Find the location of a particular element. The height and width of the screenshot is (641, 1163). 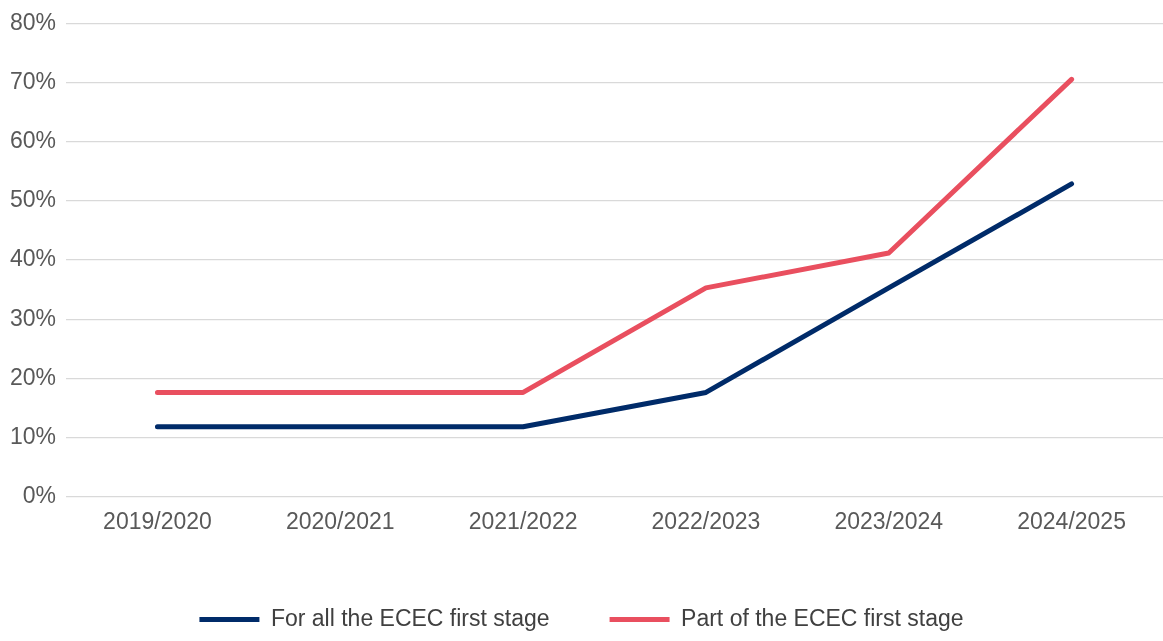

y-tick-label: 0% is located at coordinates (39, 494).